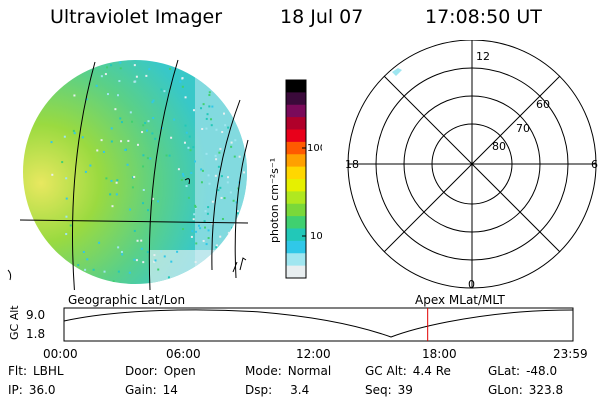 This screenshot has height=400, width=600. I want to click on lat-label-70: 70, so click(523, 128).